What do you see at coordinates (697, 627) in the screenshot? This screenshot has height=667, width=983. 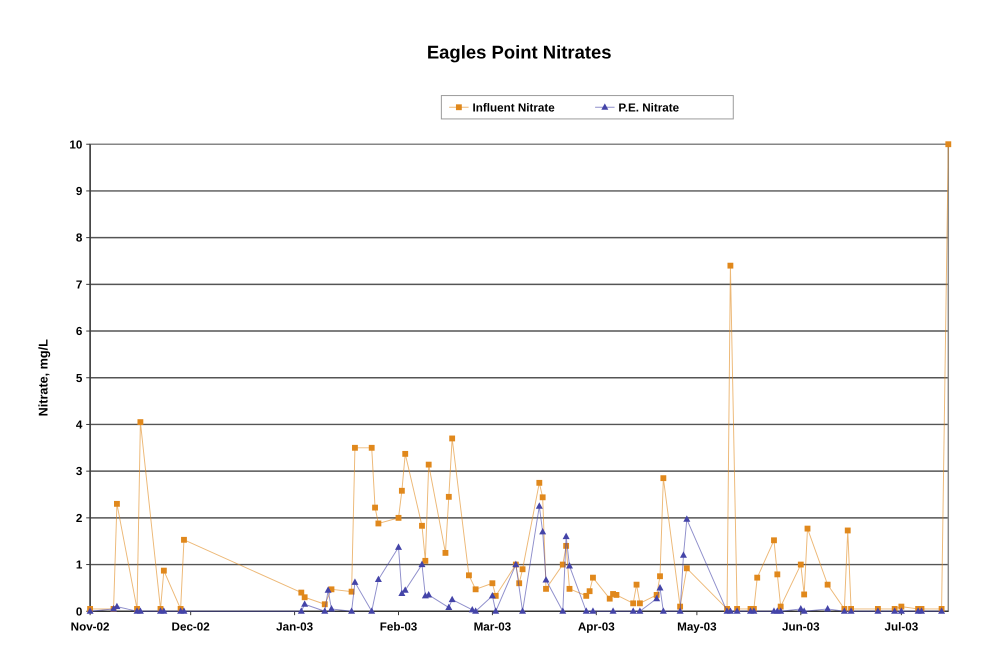 I see `x-tick-label: May-03` at bounding box center [697, 627].